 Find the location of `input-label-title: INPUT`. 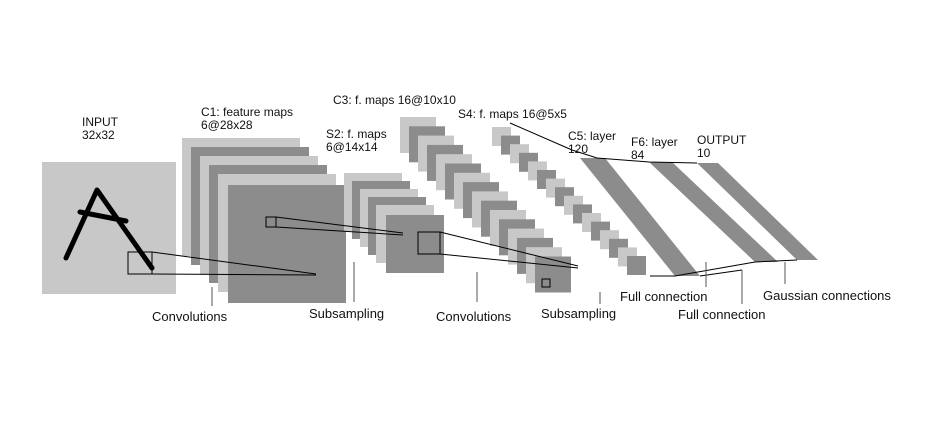

input-label-title: INPUT is located at coordinates (100, 122).